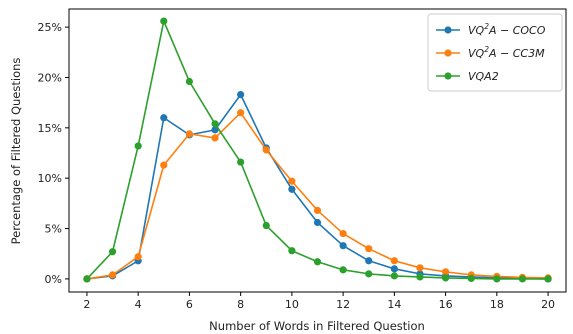 The width and height of the screenshot is (573, 334). Describe the element at coordinates (497, 304) in the screenshot. I see `x-tick-label: 18` at that location.